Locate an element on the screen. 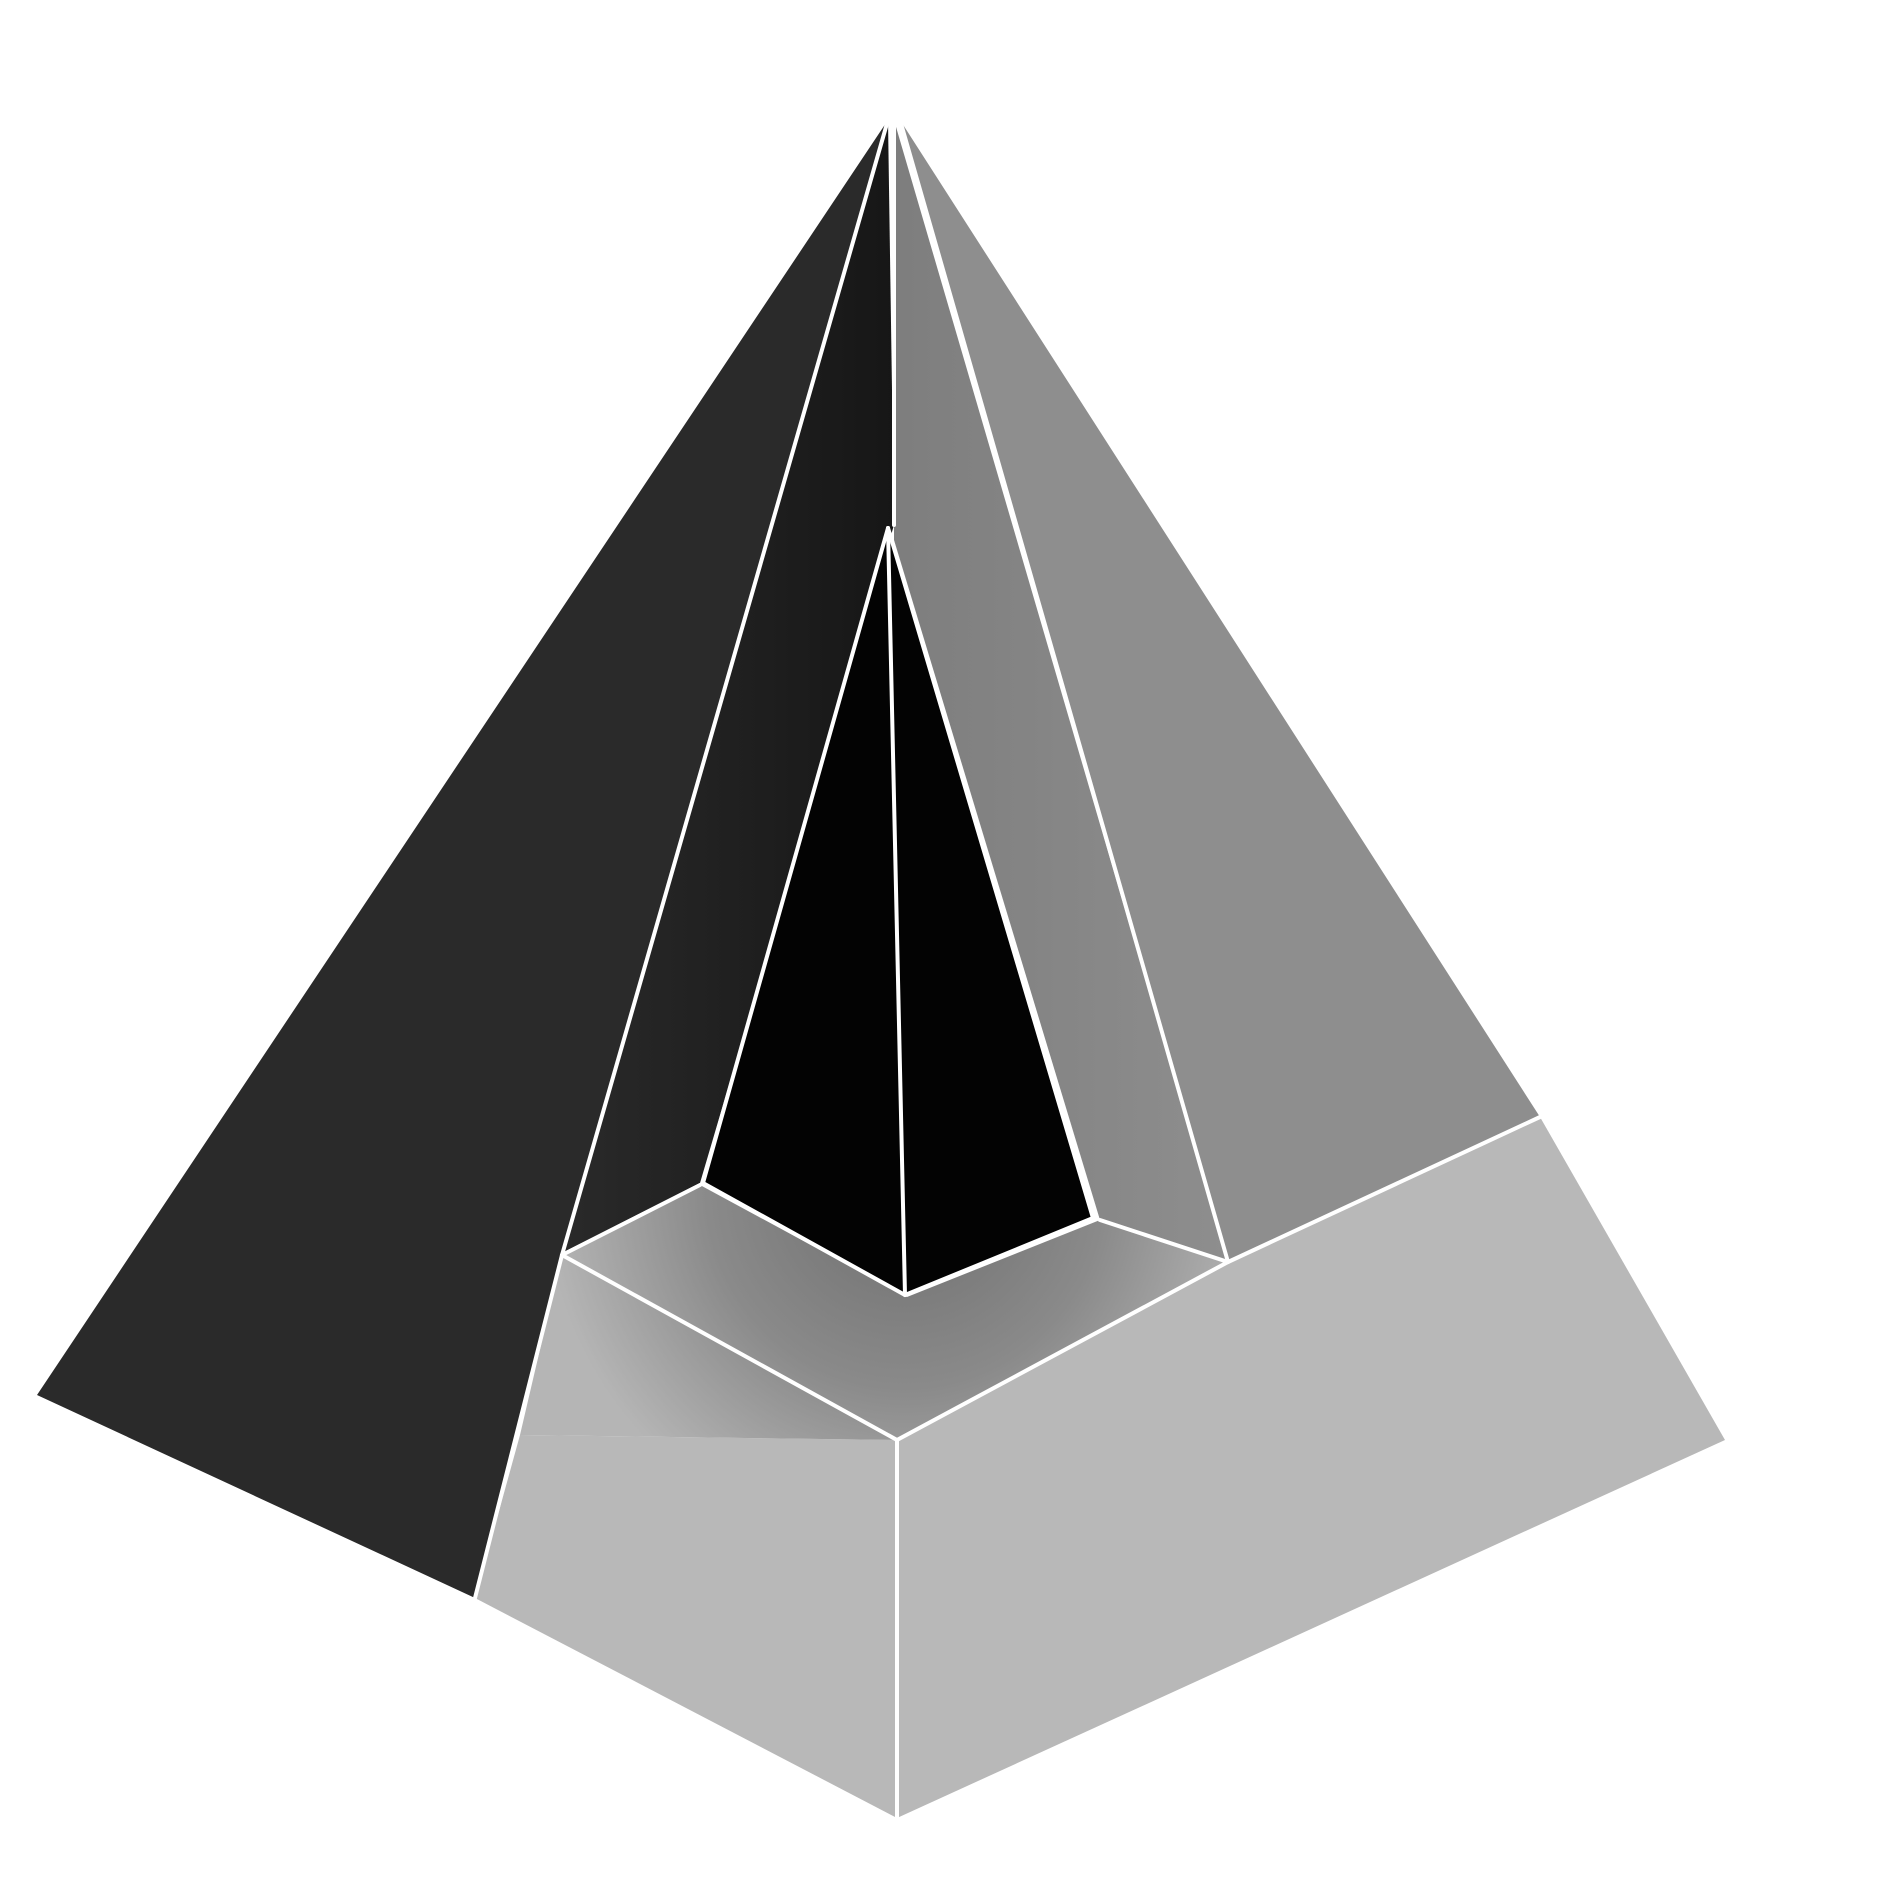 This screenshot has height=1893, width=1891. edge-inner-center is located at coordinates (896, 911).